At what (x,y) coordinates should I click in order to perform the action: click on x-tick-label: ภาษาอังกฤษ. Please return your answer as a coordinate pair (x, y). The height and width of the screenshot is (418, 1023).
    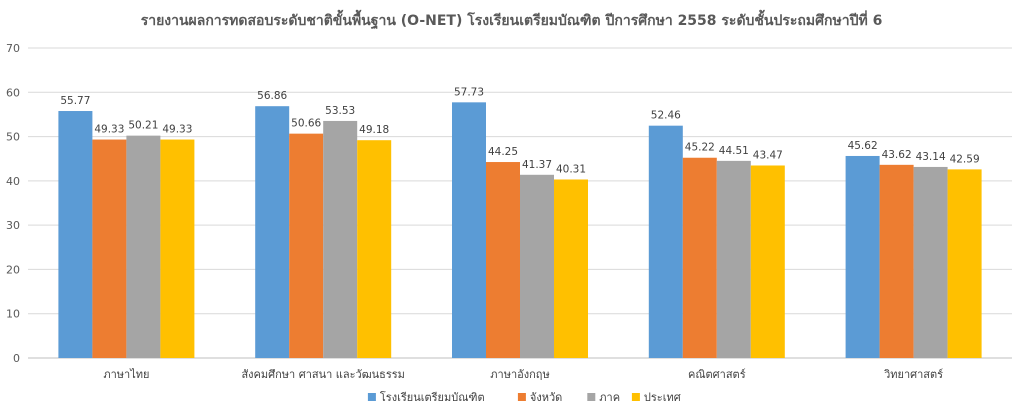
    Looking at the image, I should click on (519, 374).